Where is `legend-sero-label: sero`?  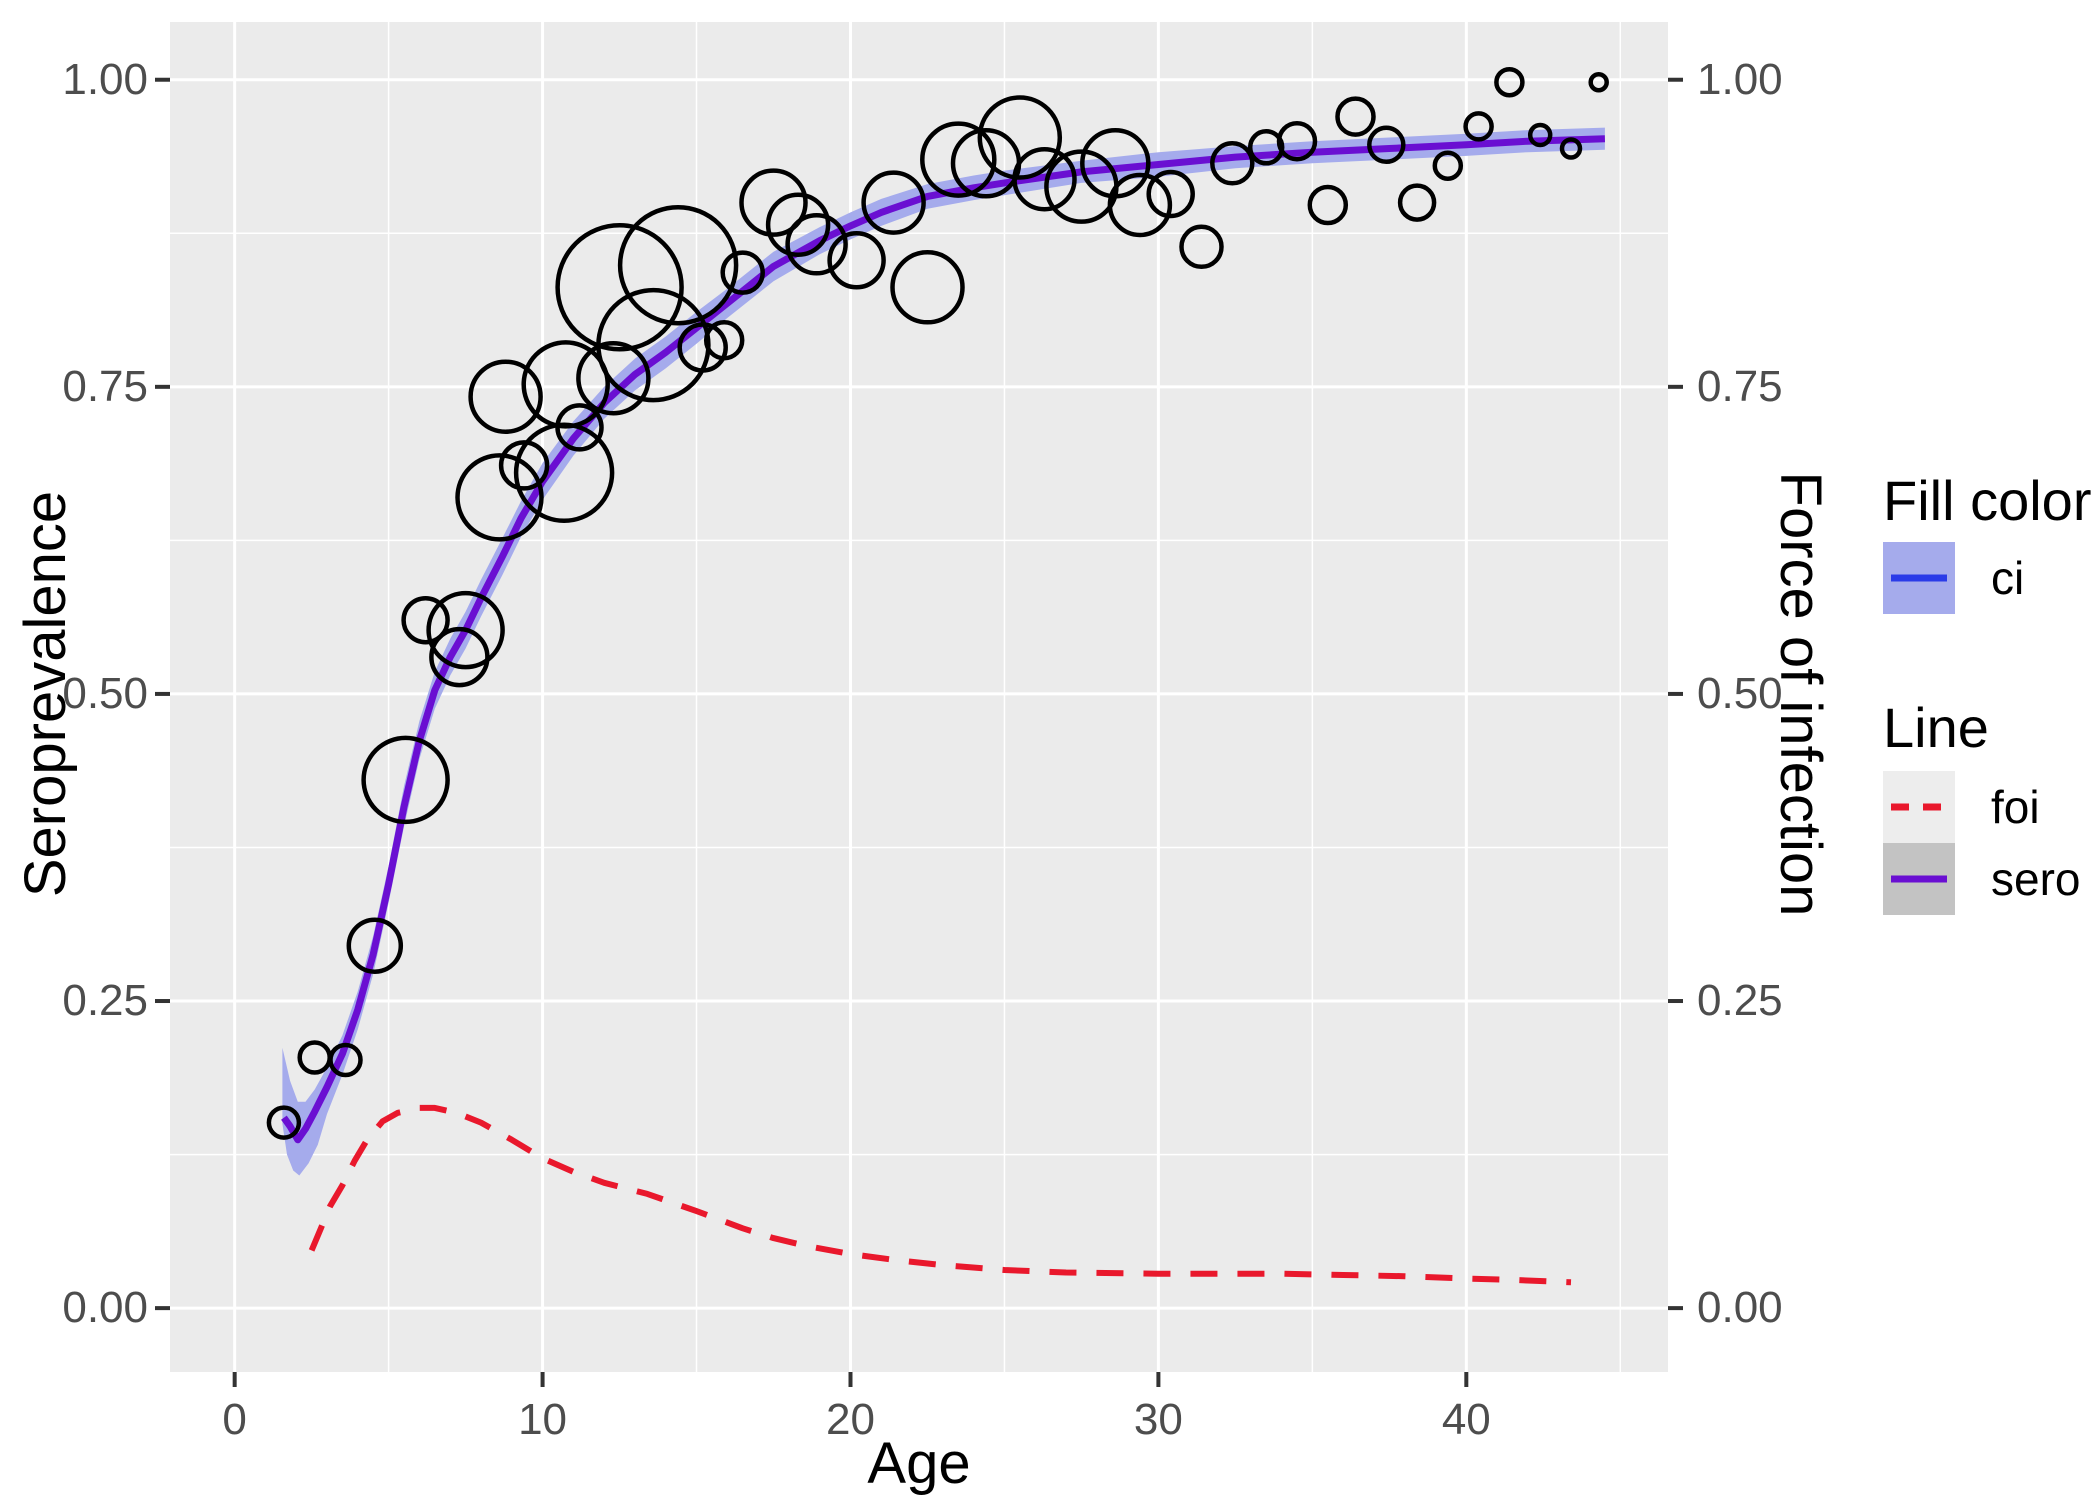 legend-sero-label: sero is located at coordinates (2036, 879).